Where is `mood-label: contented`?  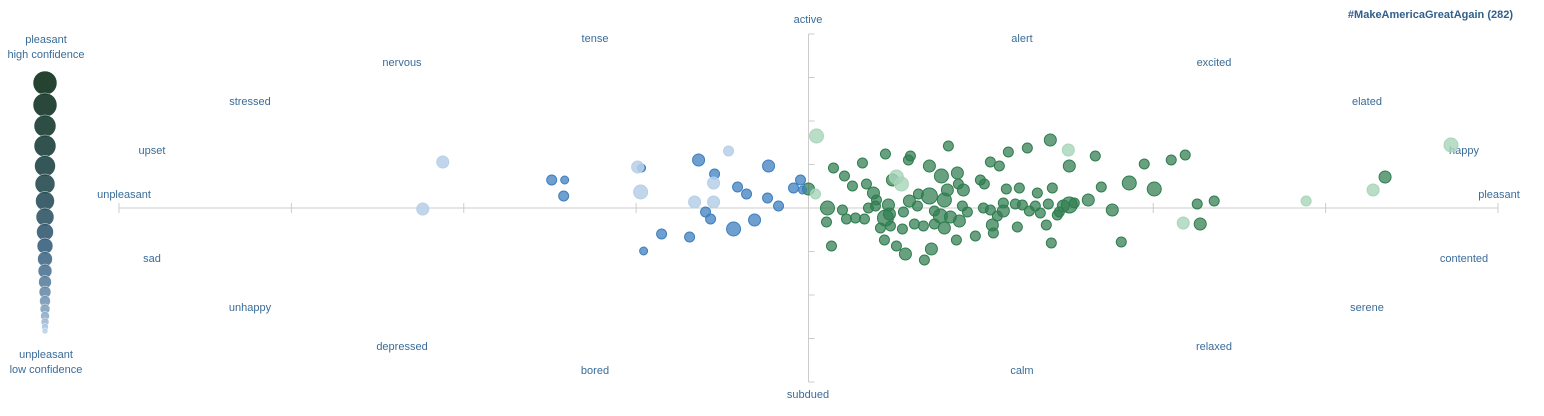
mood-label: contented is located at coordinates (1464, 259).